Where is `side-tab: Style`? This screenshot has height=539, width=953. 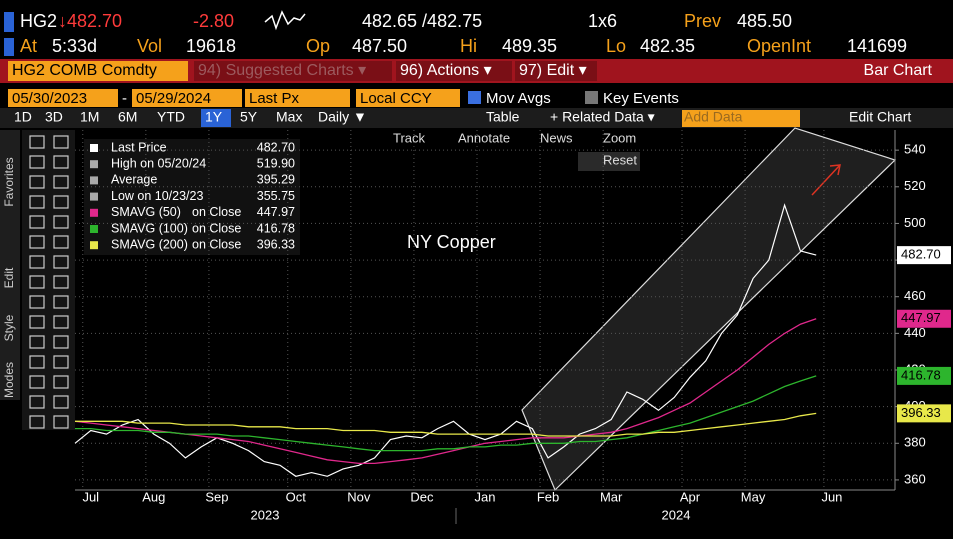
side-tab: Style is located at coordinates (9, 327).